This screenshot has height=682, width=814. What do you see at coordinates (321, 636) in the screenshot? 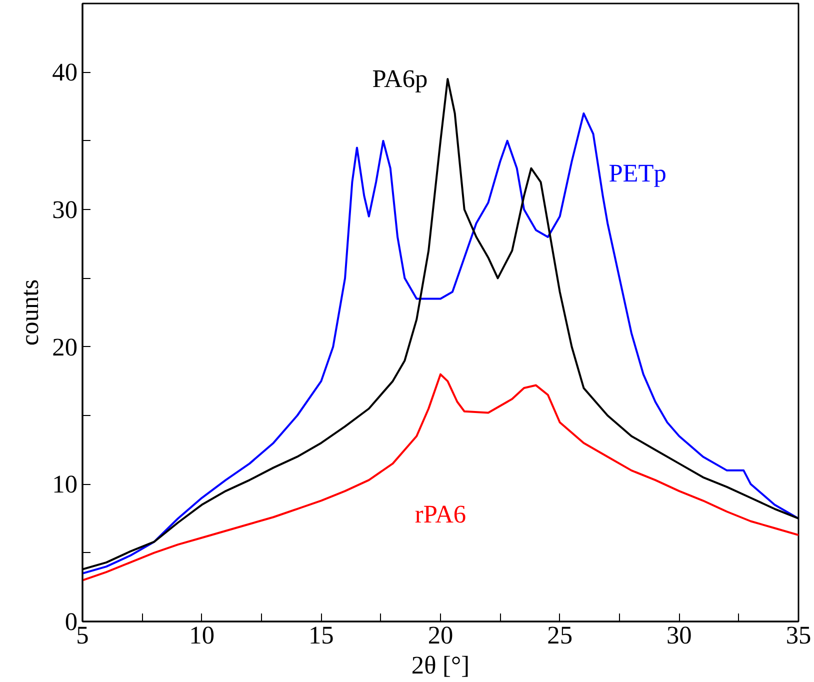
I see `x-tick-label: 15` at bounding box center [321, 636].